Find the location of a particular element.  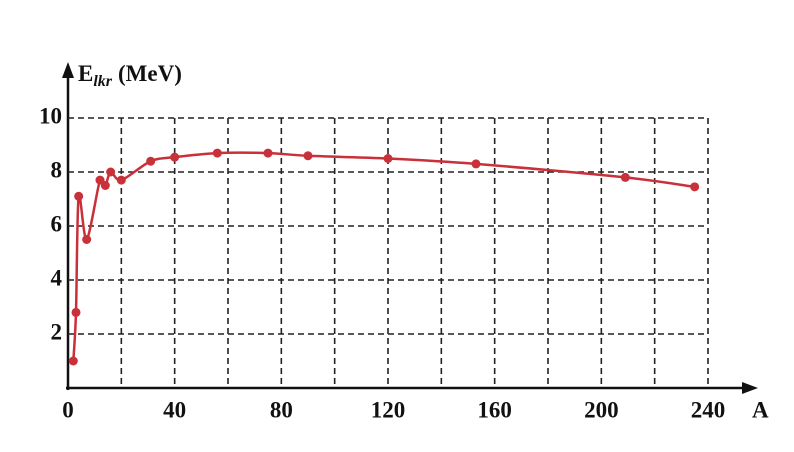

x-tick-label: 120 is located at coordinates (388, 409).